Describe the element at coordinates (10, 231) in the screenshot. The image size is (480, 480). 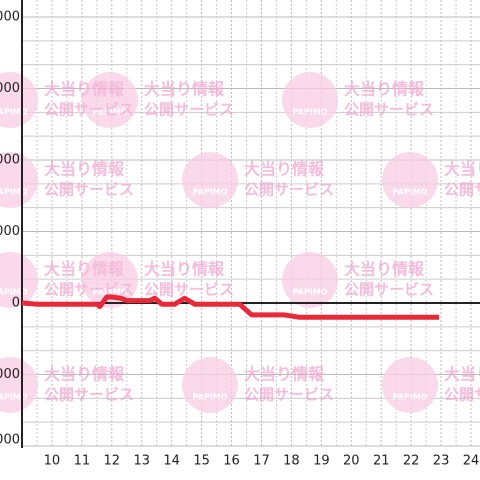
I see `y-tick-label: 3,000` at that location.